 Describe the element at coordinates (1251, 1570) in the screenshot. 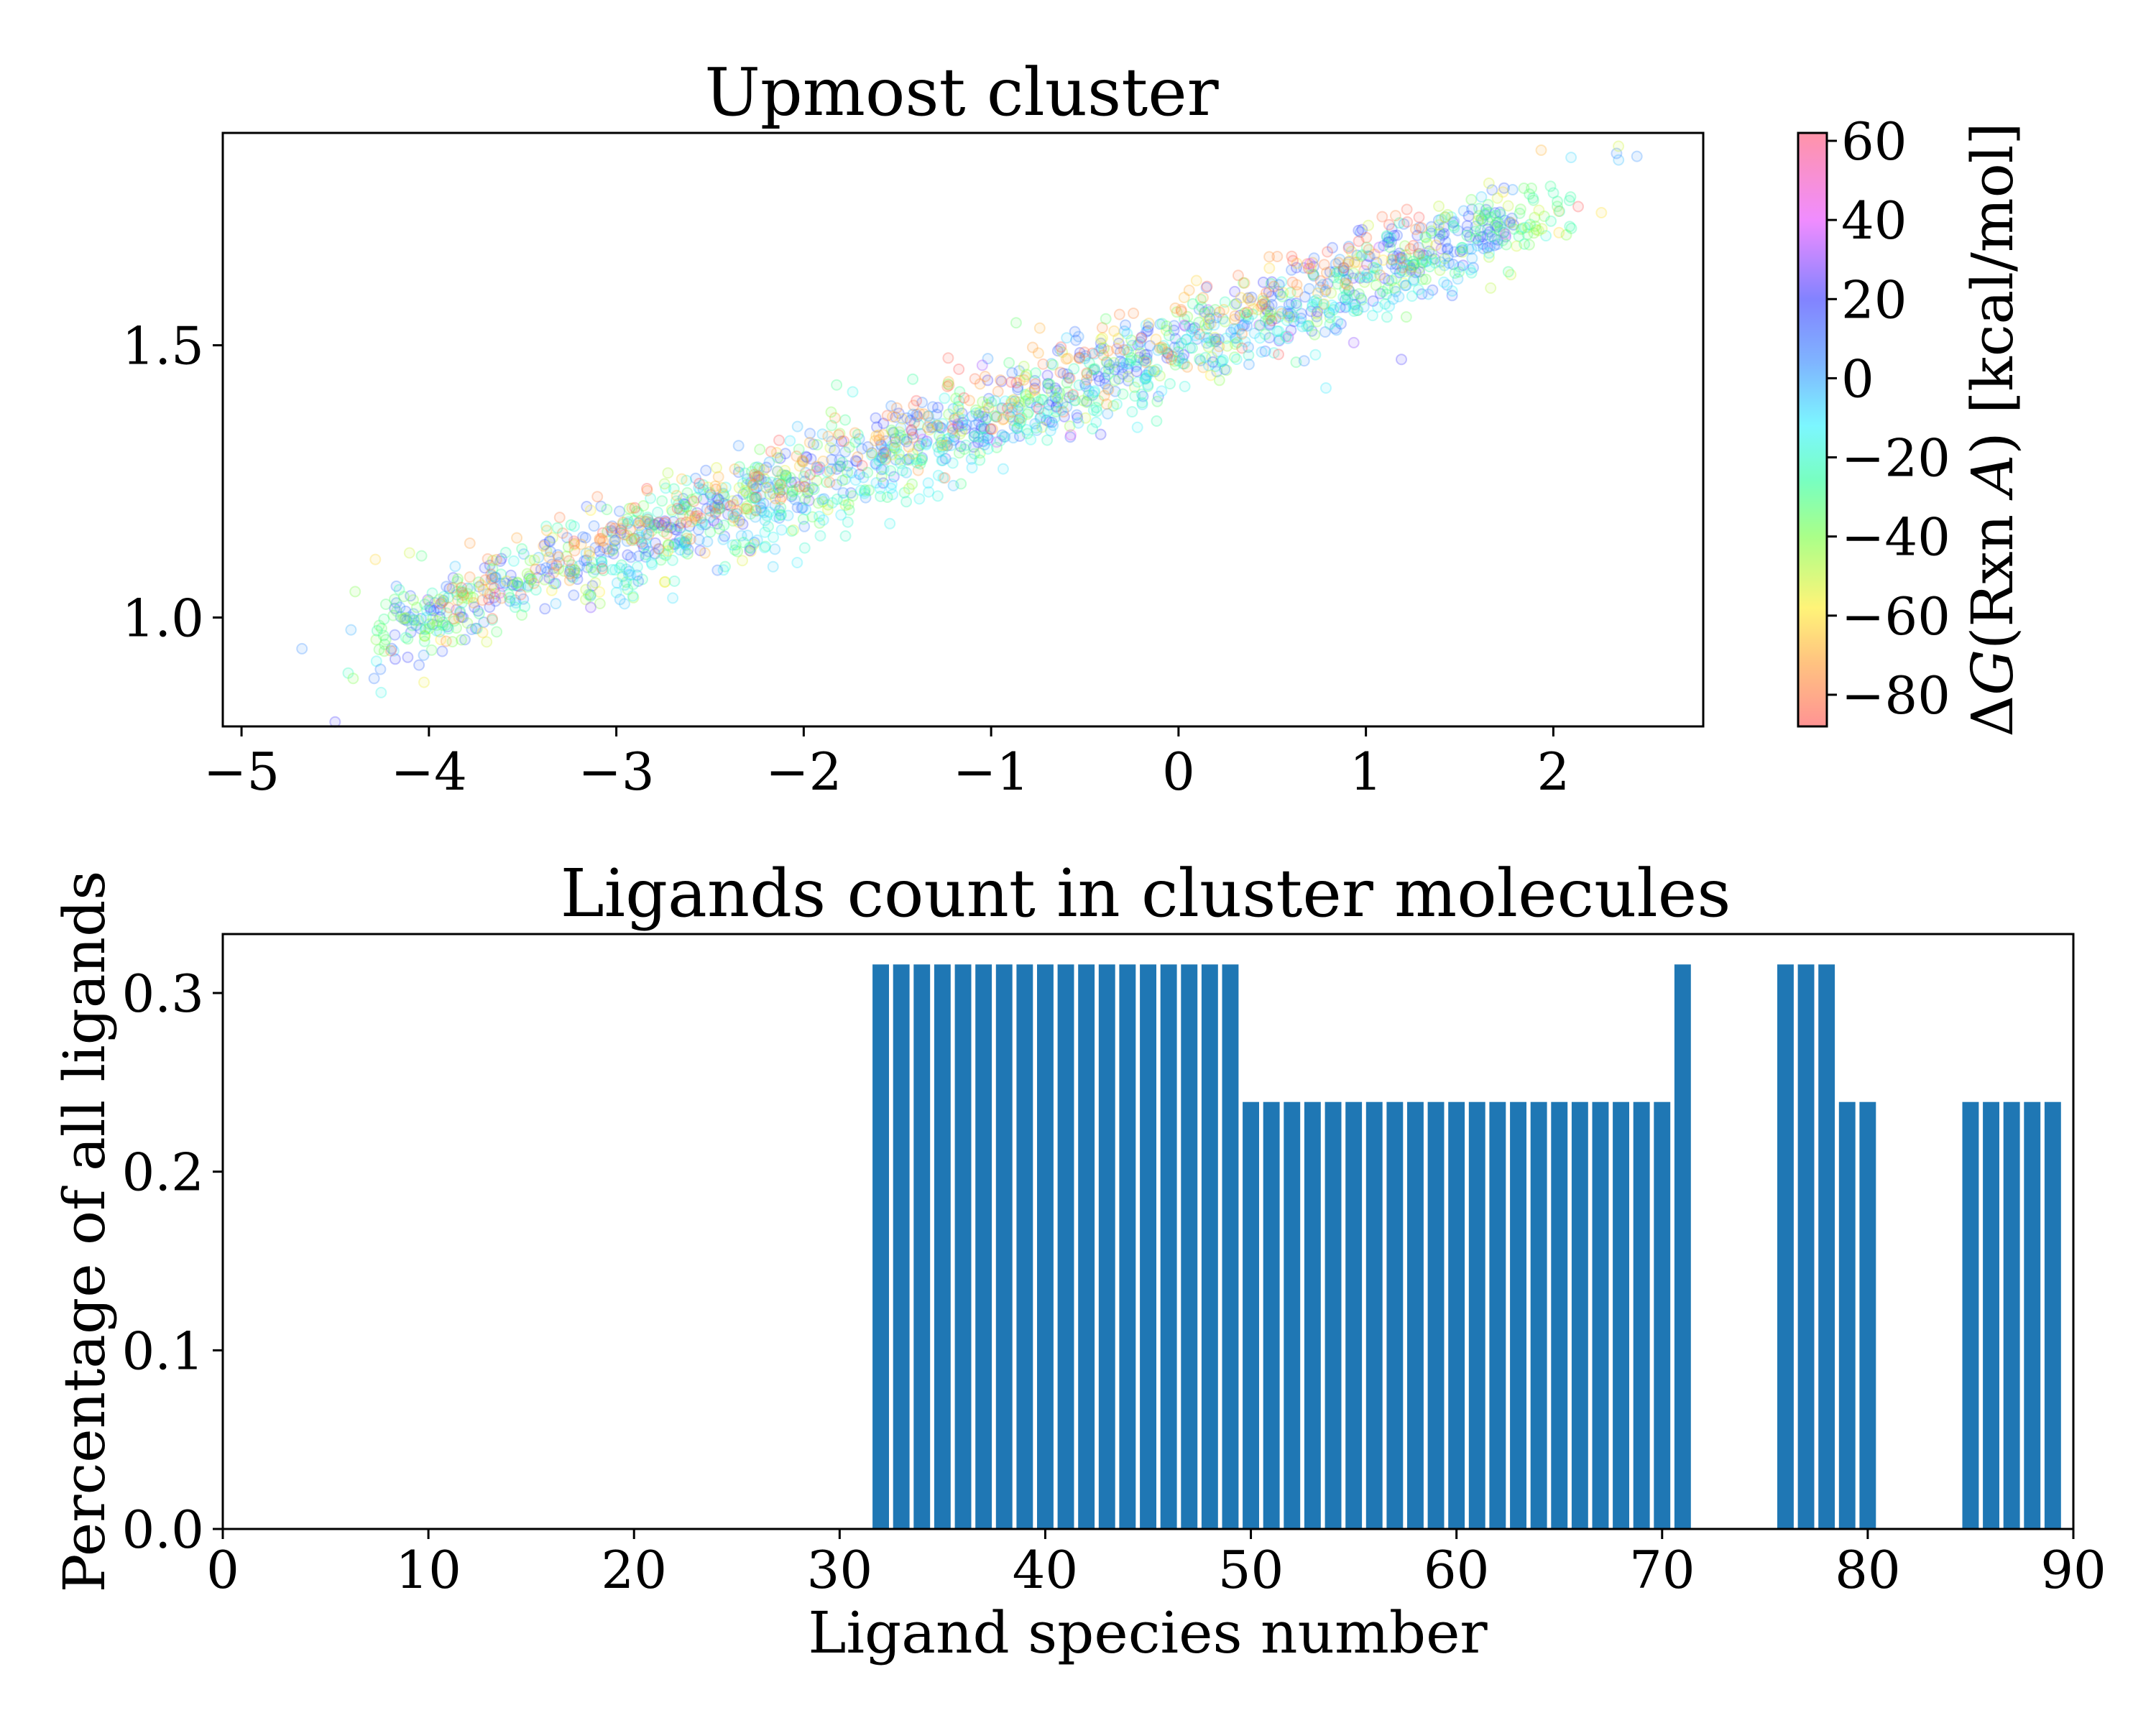

I see `x-tick-label: 50` at that location.